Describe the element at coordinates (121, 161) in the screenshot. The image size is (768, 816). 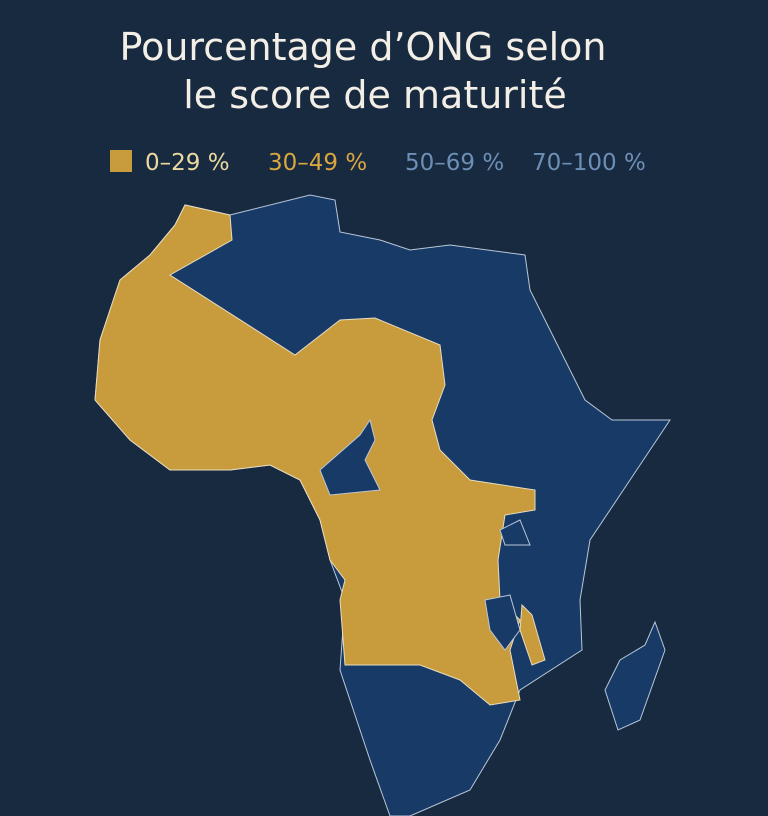
I see `legend-swatch` at that location.